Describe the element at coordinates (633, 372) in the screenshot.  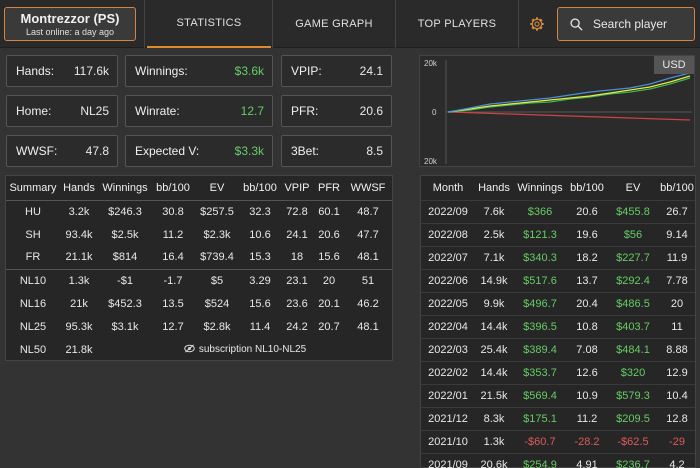
I see `table-cell: $320` at that location.